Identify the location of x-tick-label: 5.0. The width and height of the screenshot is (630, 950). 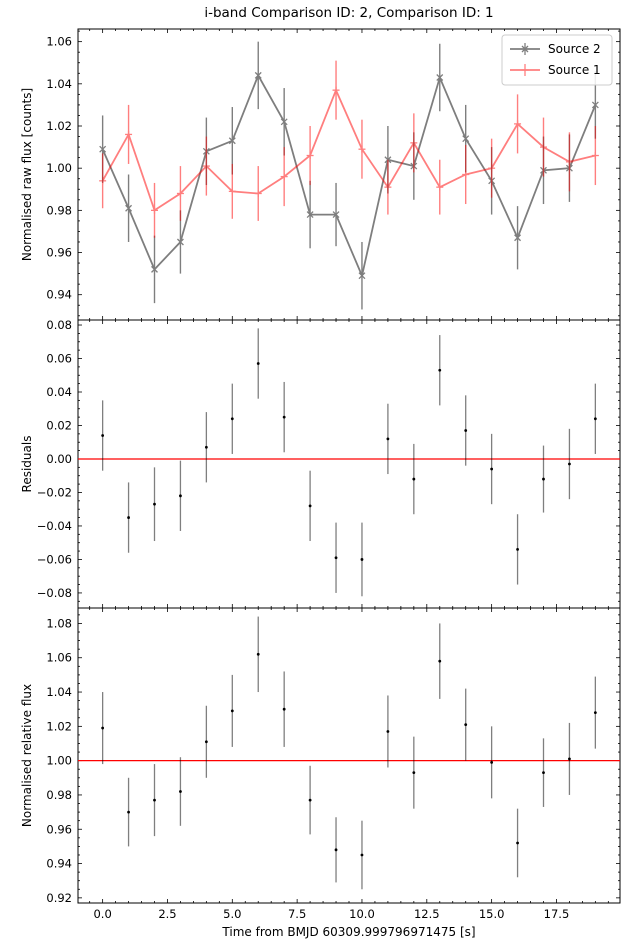
(232, 914).